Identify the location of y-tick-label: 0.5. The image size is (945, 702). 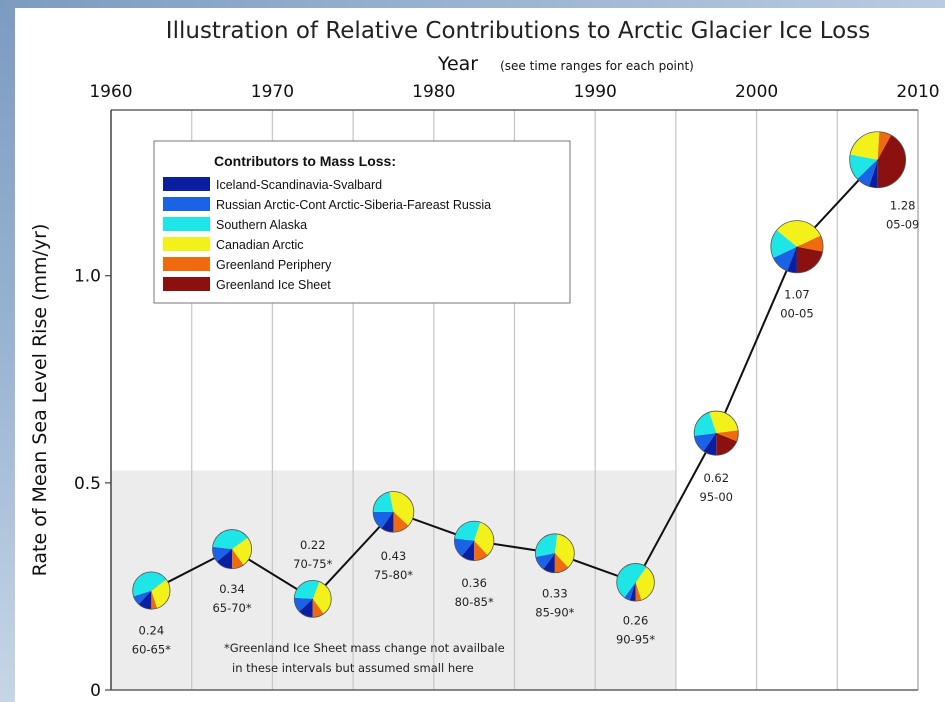
(87, 484).